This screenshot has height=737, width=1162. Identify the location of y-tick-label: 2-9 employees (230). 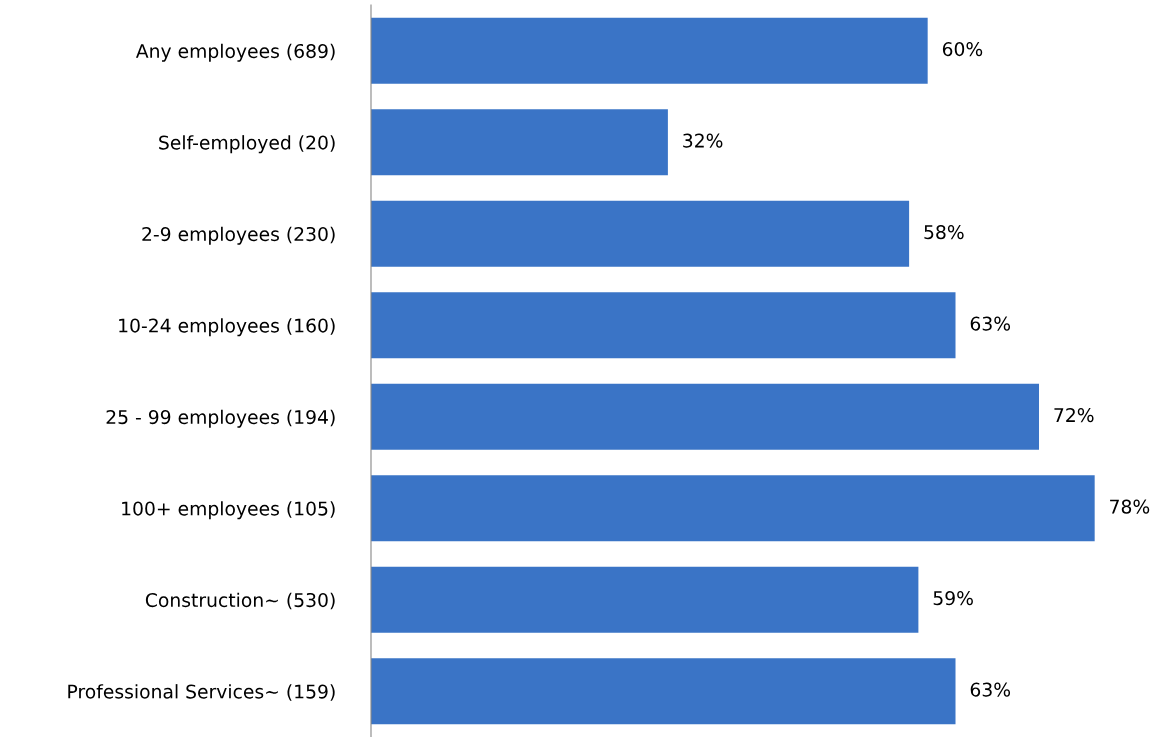
(238, 235).